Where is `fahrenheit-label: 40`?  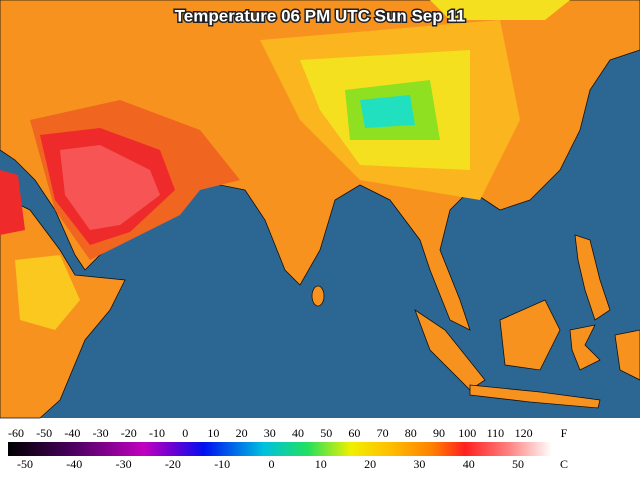 fahrenheit-label: 40 is located at coordinates (298, 433).